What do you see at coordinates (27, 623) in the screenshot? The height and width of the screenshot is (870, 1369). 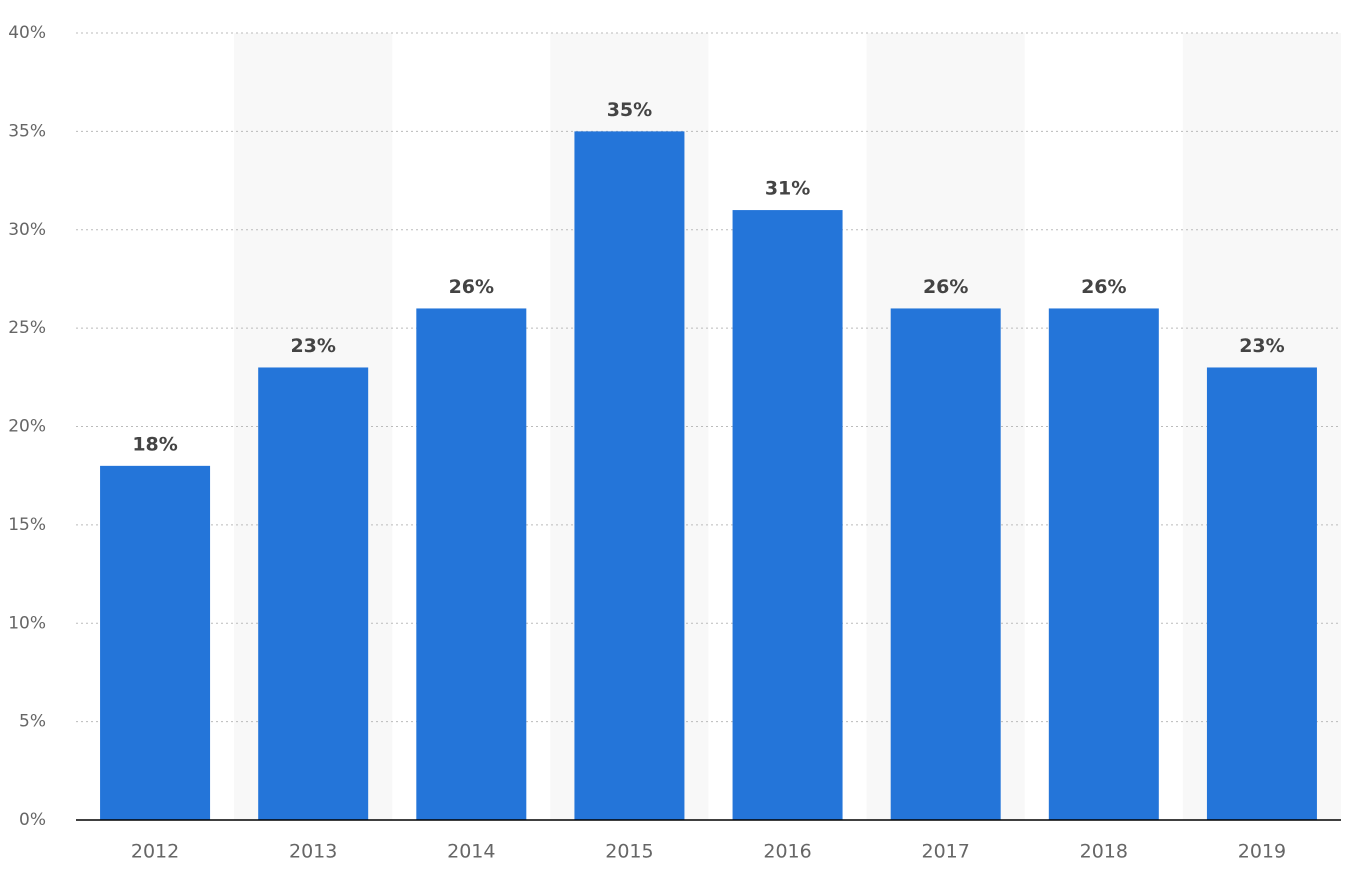 I see `y-tick-label: 10%` at bounding box center [27, 623].